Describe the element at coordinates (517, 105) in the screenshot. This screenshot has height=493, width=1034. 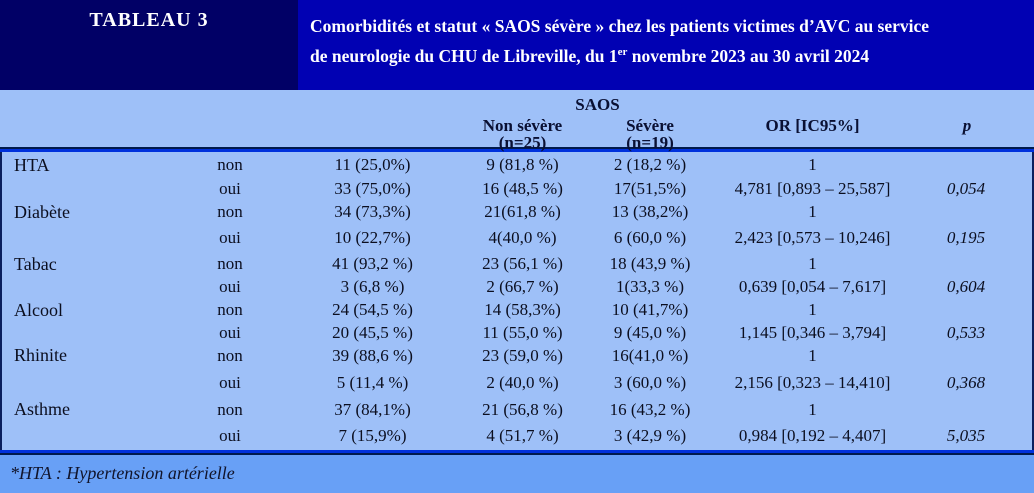
I see `group-header-row: SAOS` at that location.